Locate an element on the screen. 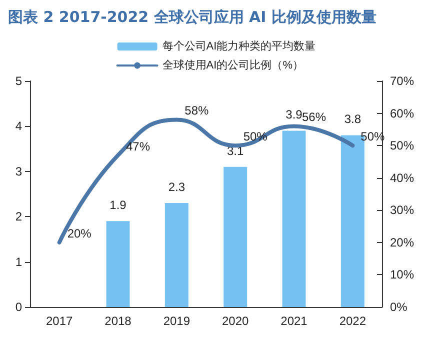 The width and height of the screenshot is (432, 337). data-label: 56% is located at coordinates (314, 117).